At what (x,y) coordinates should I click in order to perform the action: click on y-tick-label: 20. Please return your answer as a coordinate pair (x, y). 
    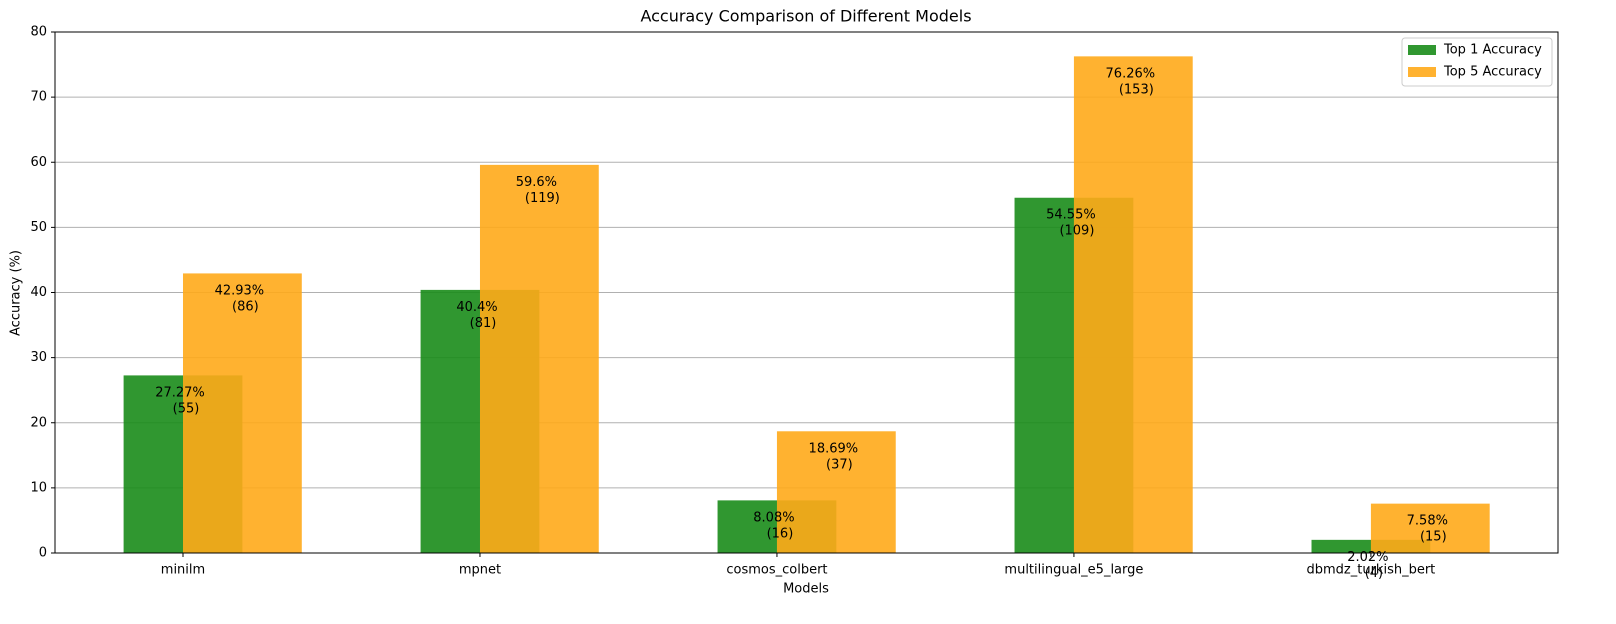
    Looking at the image, I should click on (38, 422).